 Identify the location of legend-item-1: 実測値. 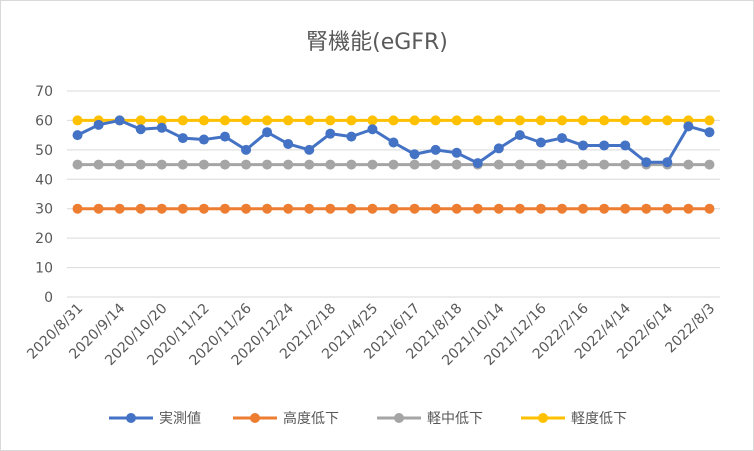
(155, 419).